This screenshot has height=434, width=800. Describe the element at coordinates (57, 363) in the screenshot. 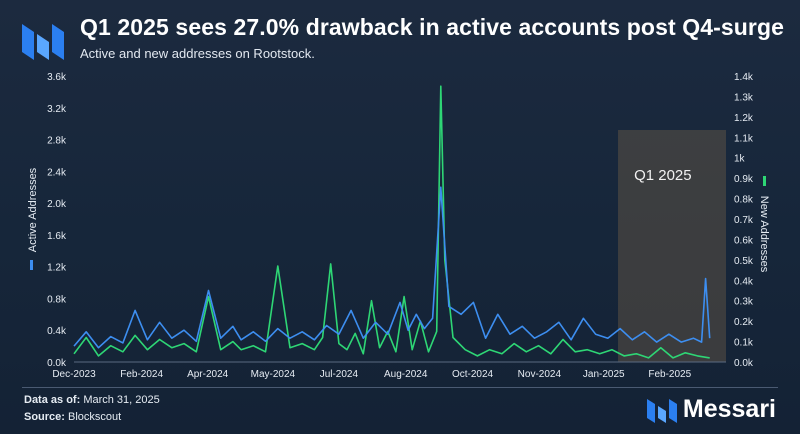

I see `y-left-tick-label: 0.0k` at that location.